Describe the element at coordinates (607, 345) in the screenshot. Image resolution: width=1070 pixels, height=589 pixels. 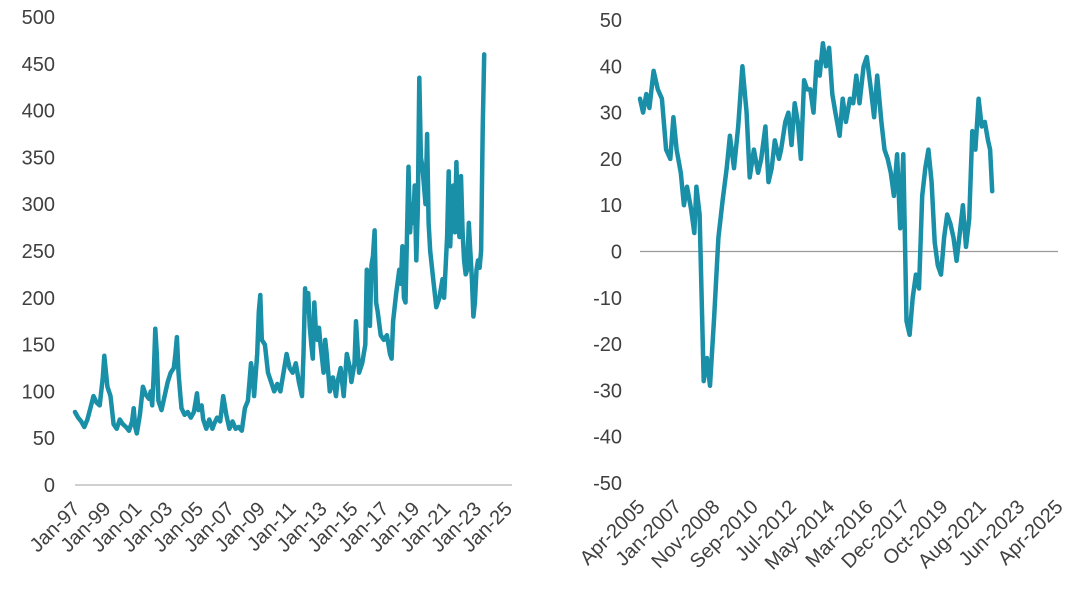
I see `y-tick-label: -20` at that location.